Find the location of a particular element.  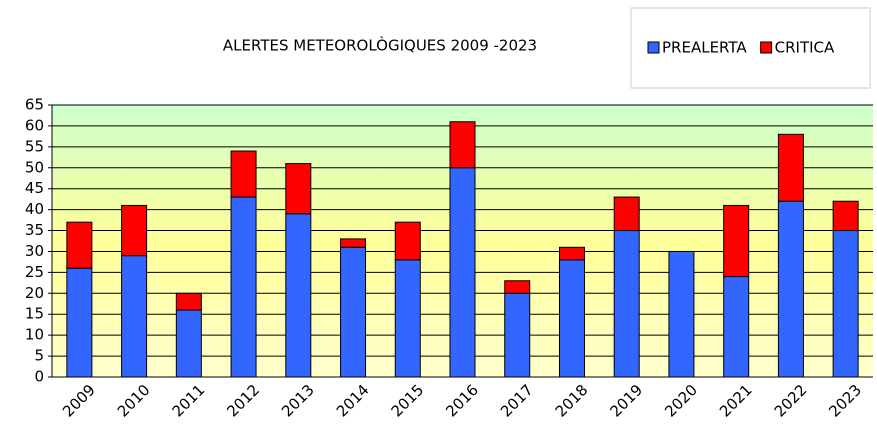

y-tick-label: 45 is located at coordinates (34, 188).